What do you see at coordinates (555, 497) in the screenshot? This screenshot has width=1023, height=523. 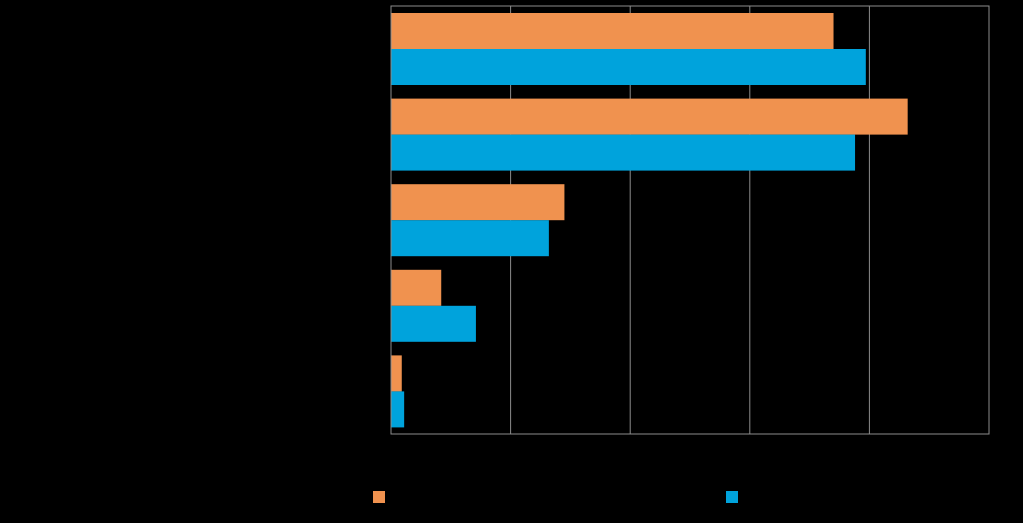 I see `legend` at bounding box center [555, 497].